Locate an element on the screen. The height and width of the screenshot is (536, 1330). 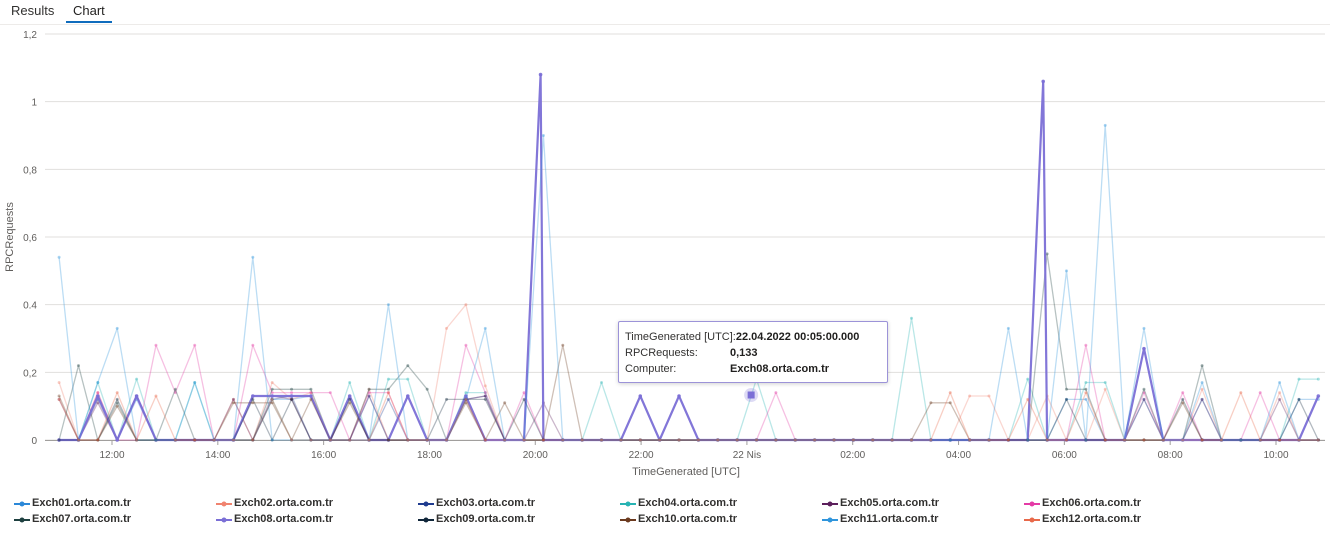
y-tick-label: 1,2 is located at coordinates (30, 35).